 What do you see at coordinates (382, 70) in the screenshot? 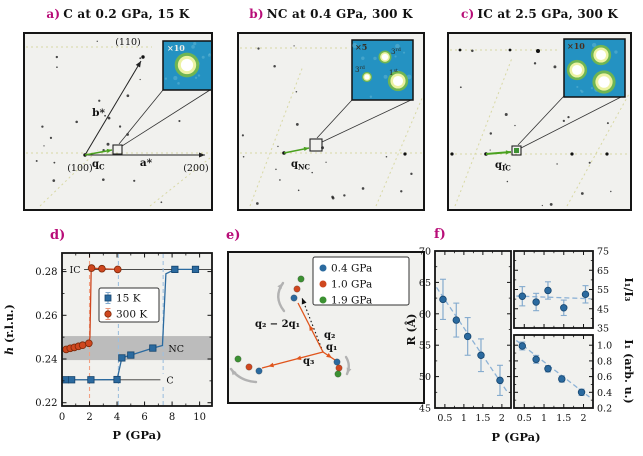
I see `panel-b-inset: 3rd 3rd 1st ×5` at bounding box center [382, 70].